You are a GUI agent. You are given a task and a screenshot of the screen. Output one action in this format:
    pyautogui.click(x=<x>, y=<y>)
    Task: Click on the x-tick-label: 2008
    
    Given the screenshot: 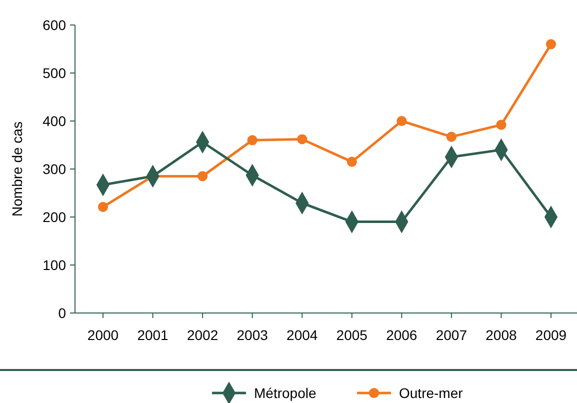 What is the action you would take?
    pyautogui.click(x=502, y=335)
    